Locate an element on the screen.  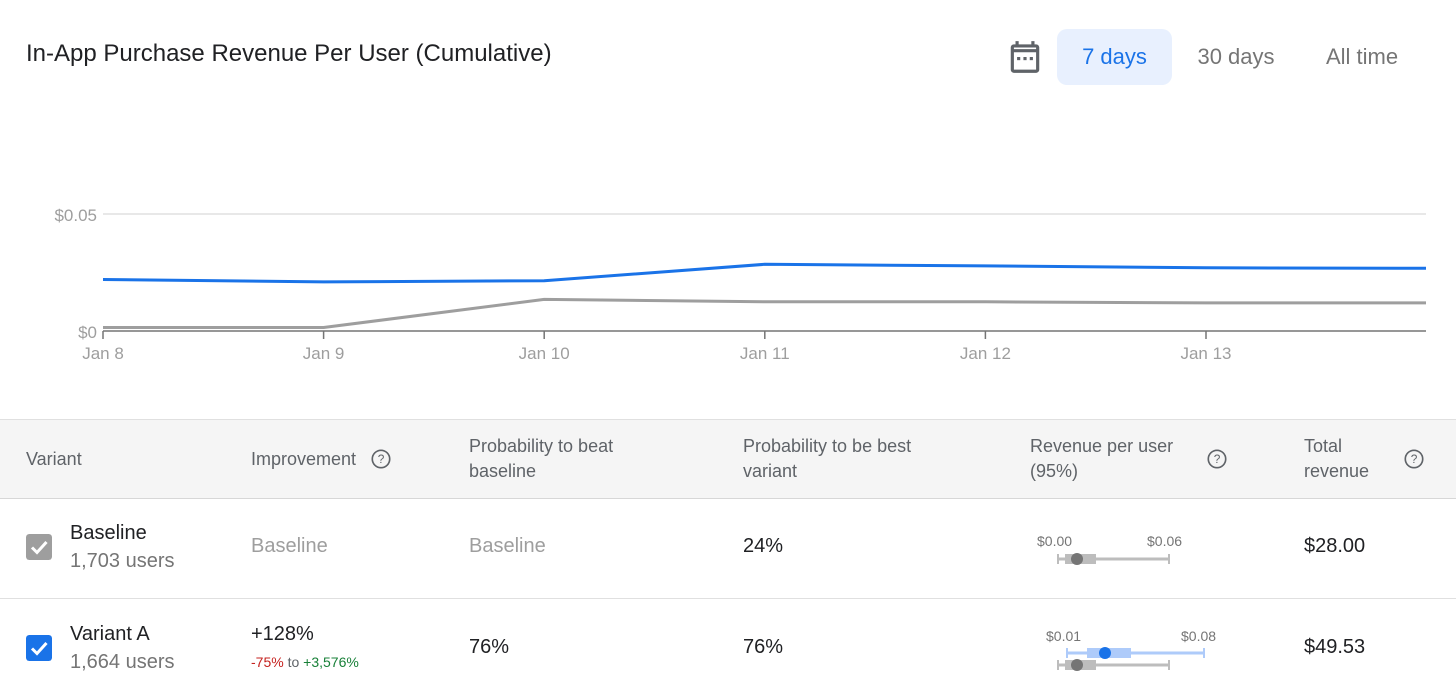
total-revenue-value: $49.53 is located at coordinates (1335, 647).